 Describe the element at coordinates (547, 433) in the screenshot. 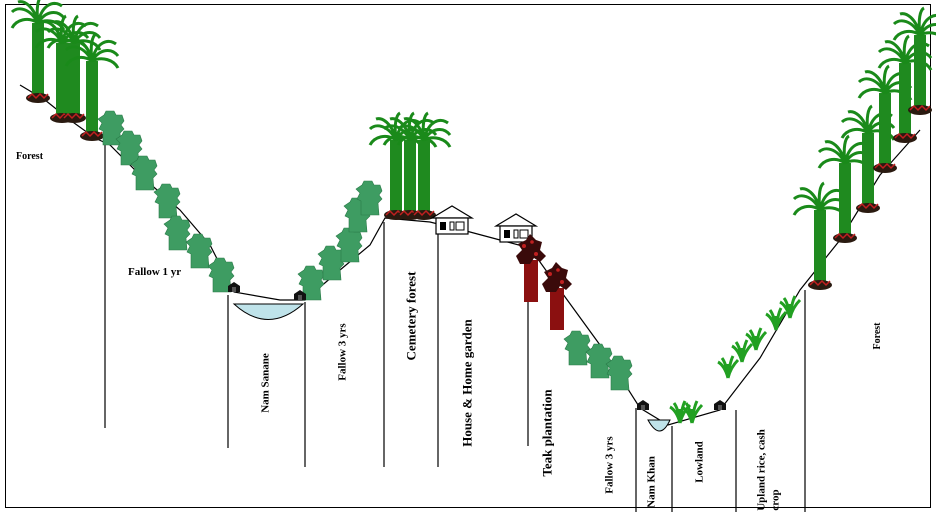

I see `label-teak-plantation: Teak plantation` at that location.